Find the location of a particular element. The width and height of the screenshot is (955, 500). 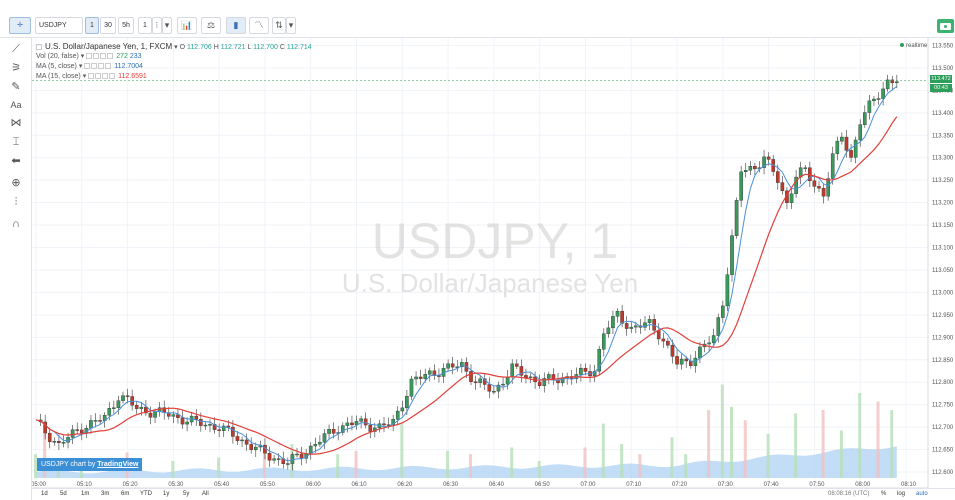

camera-icon is located at coordinates (945, 26).